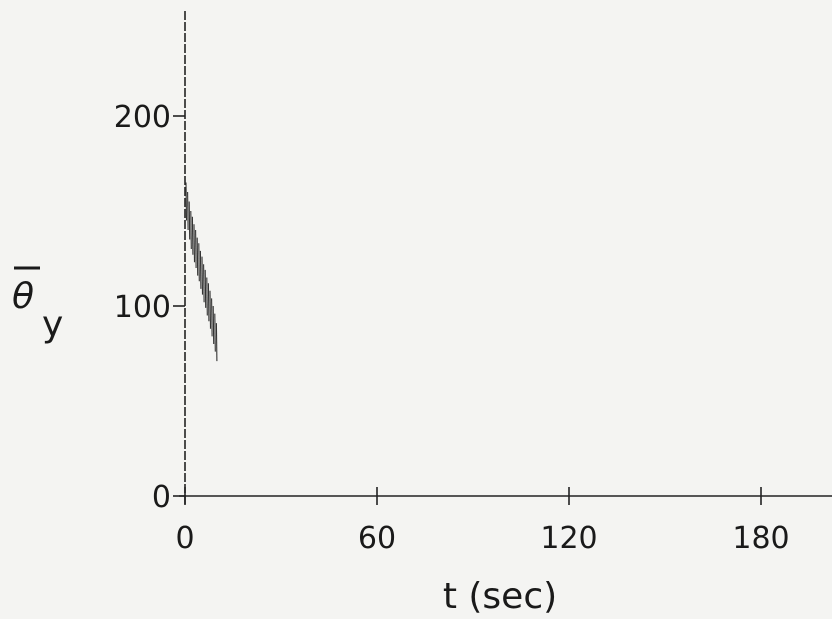 The image size is (832, 619). I want to click on x-axis-label: t (sec), so click(500, 596).